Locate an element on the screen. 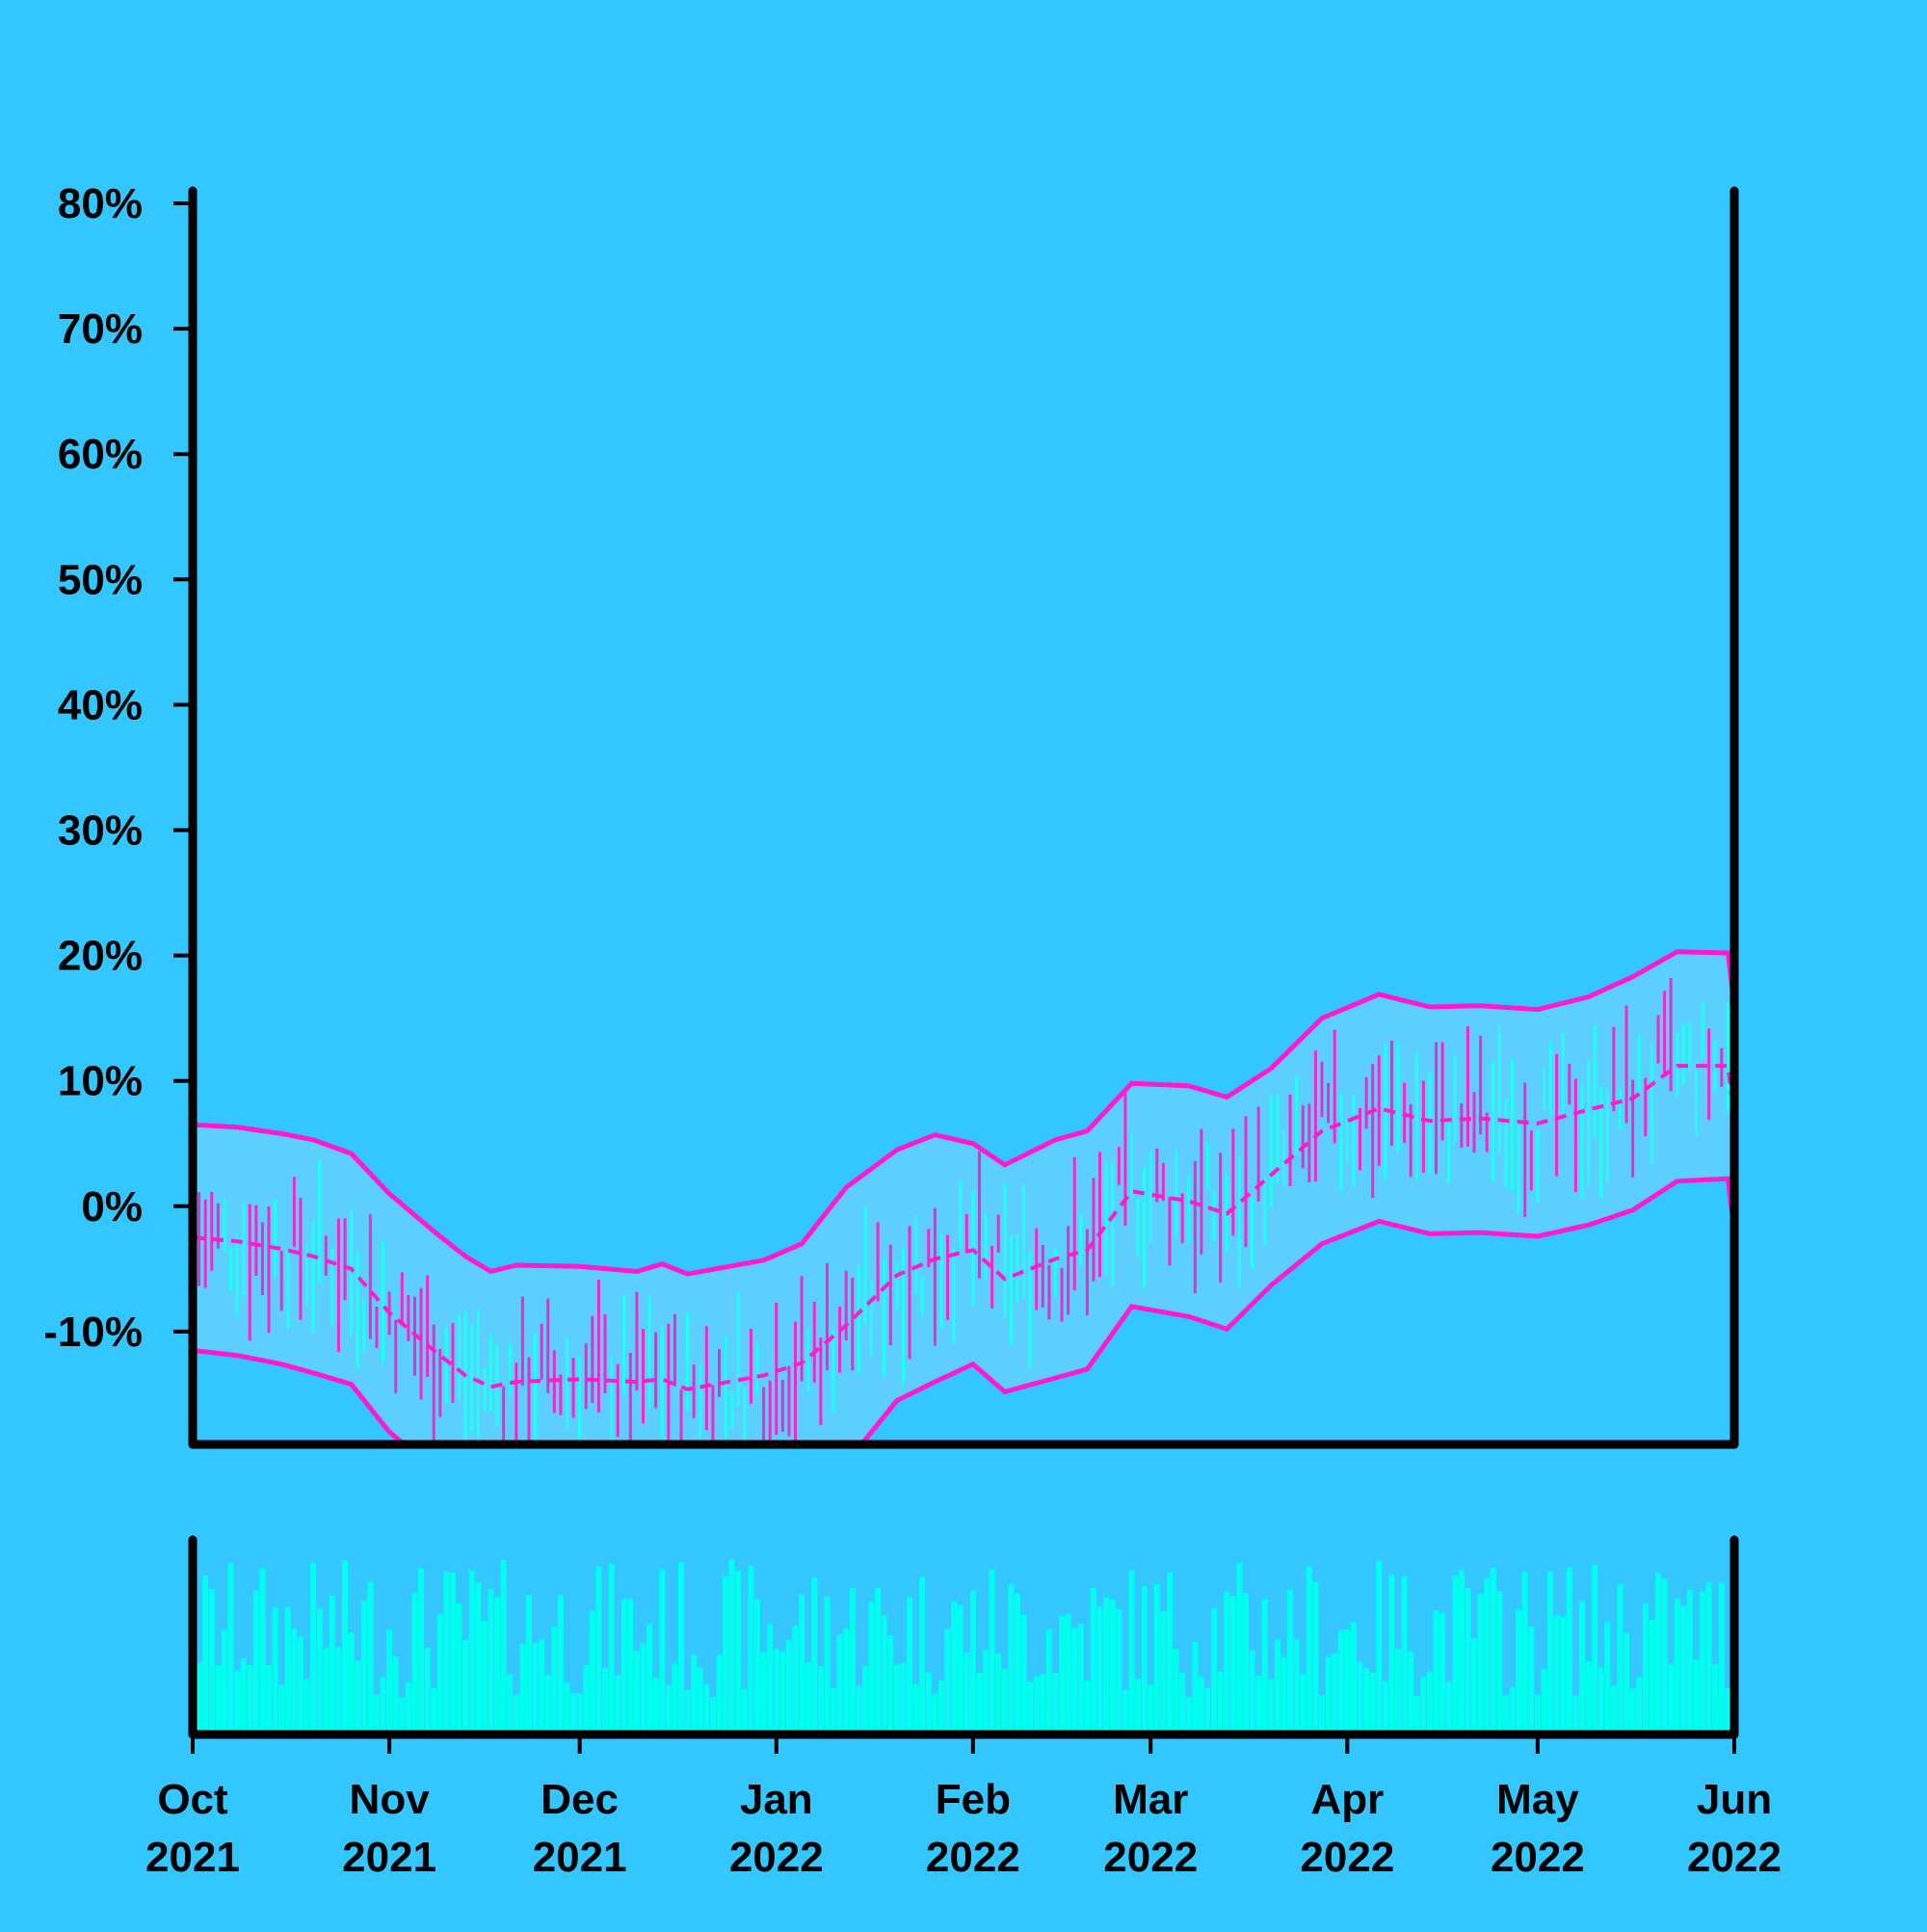 This screenshot has height=1932, width=1927. x-tick-label-year: 2021 is located at coordinates (580, 1857).